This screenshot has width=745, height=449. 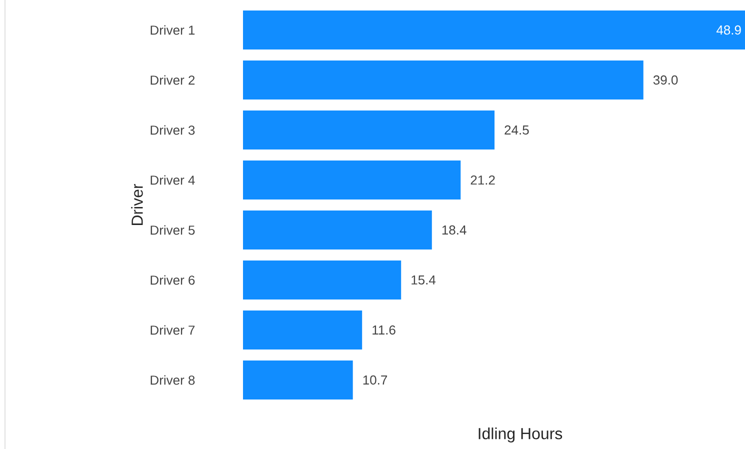 I want to click on y-tick-label: Driver 7, so click(x=172, y=330).